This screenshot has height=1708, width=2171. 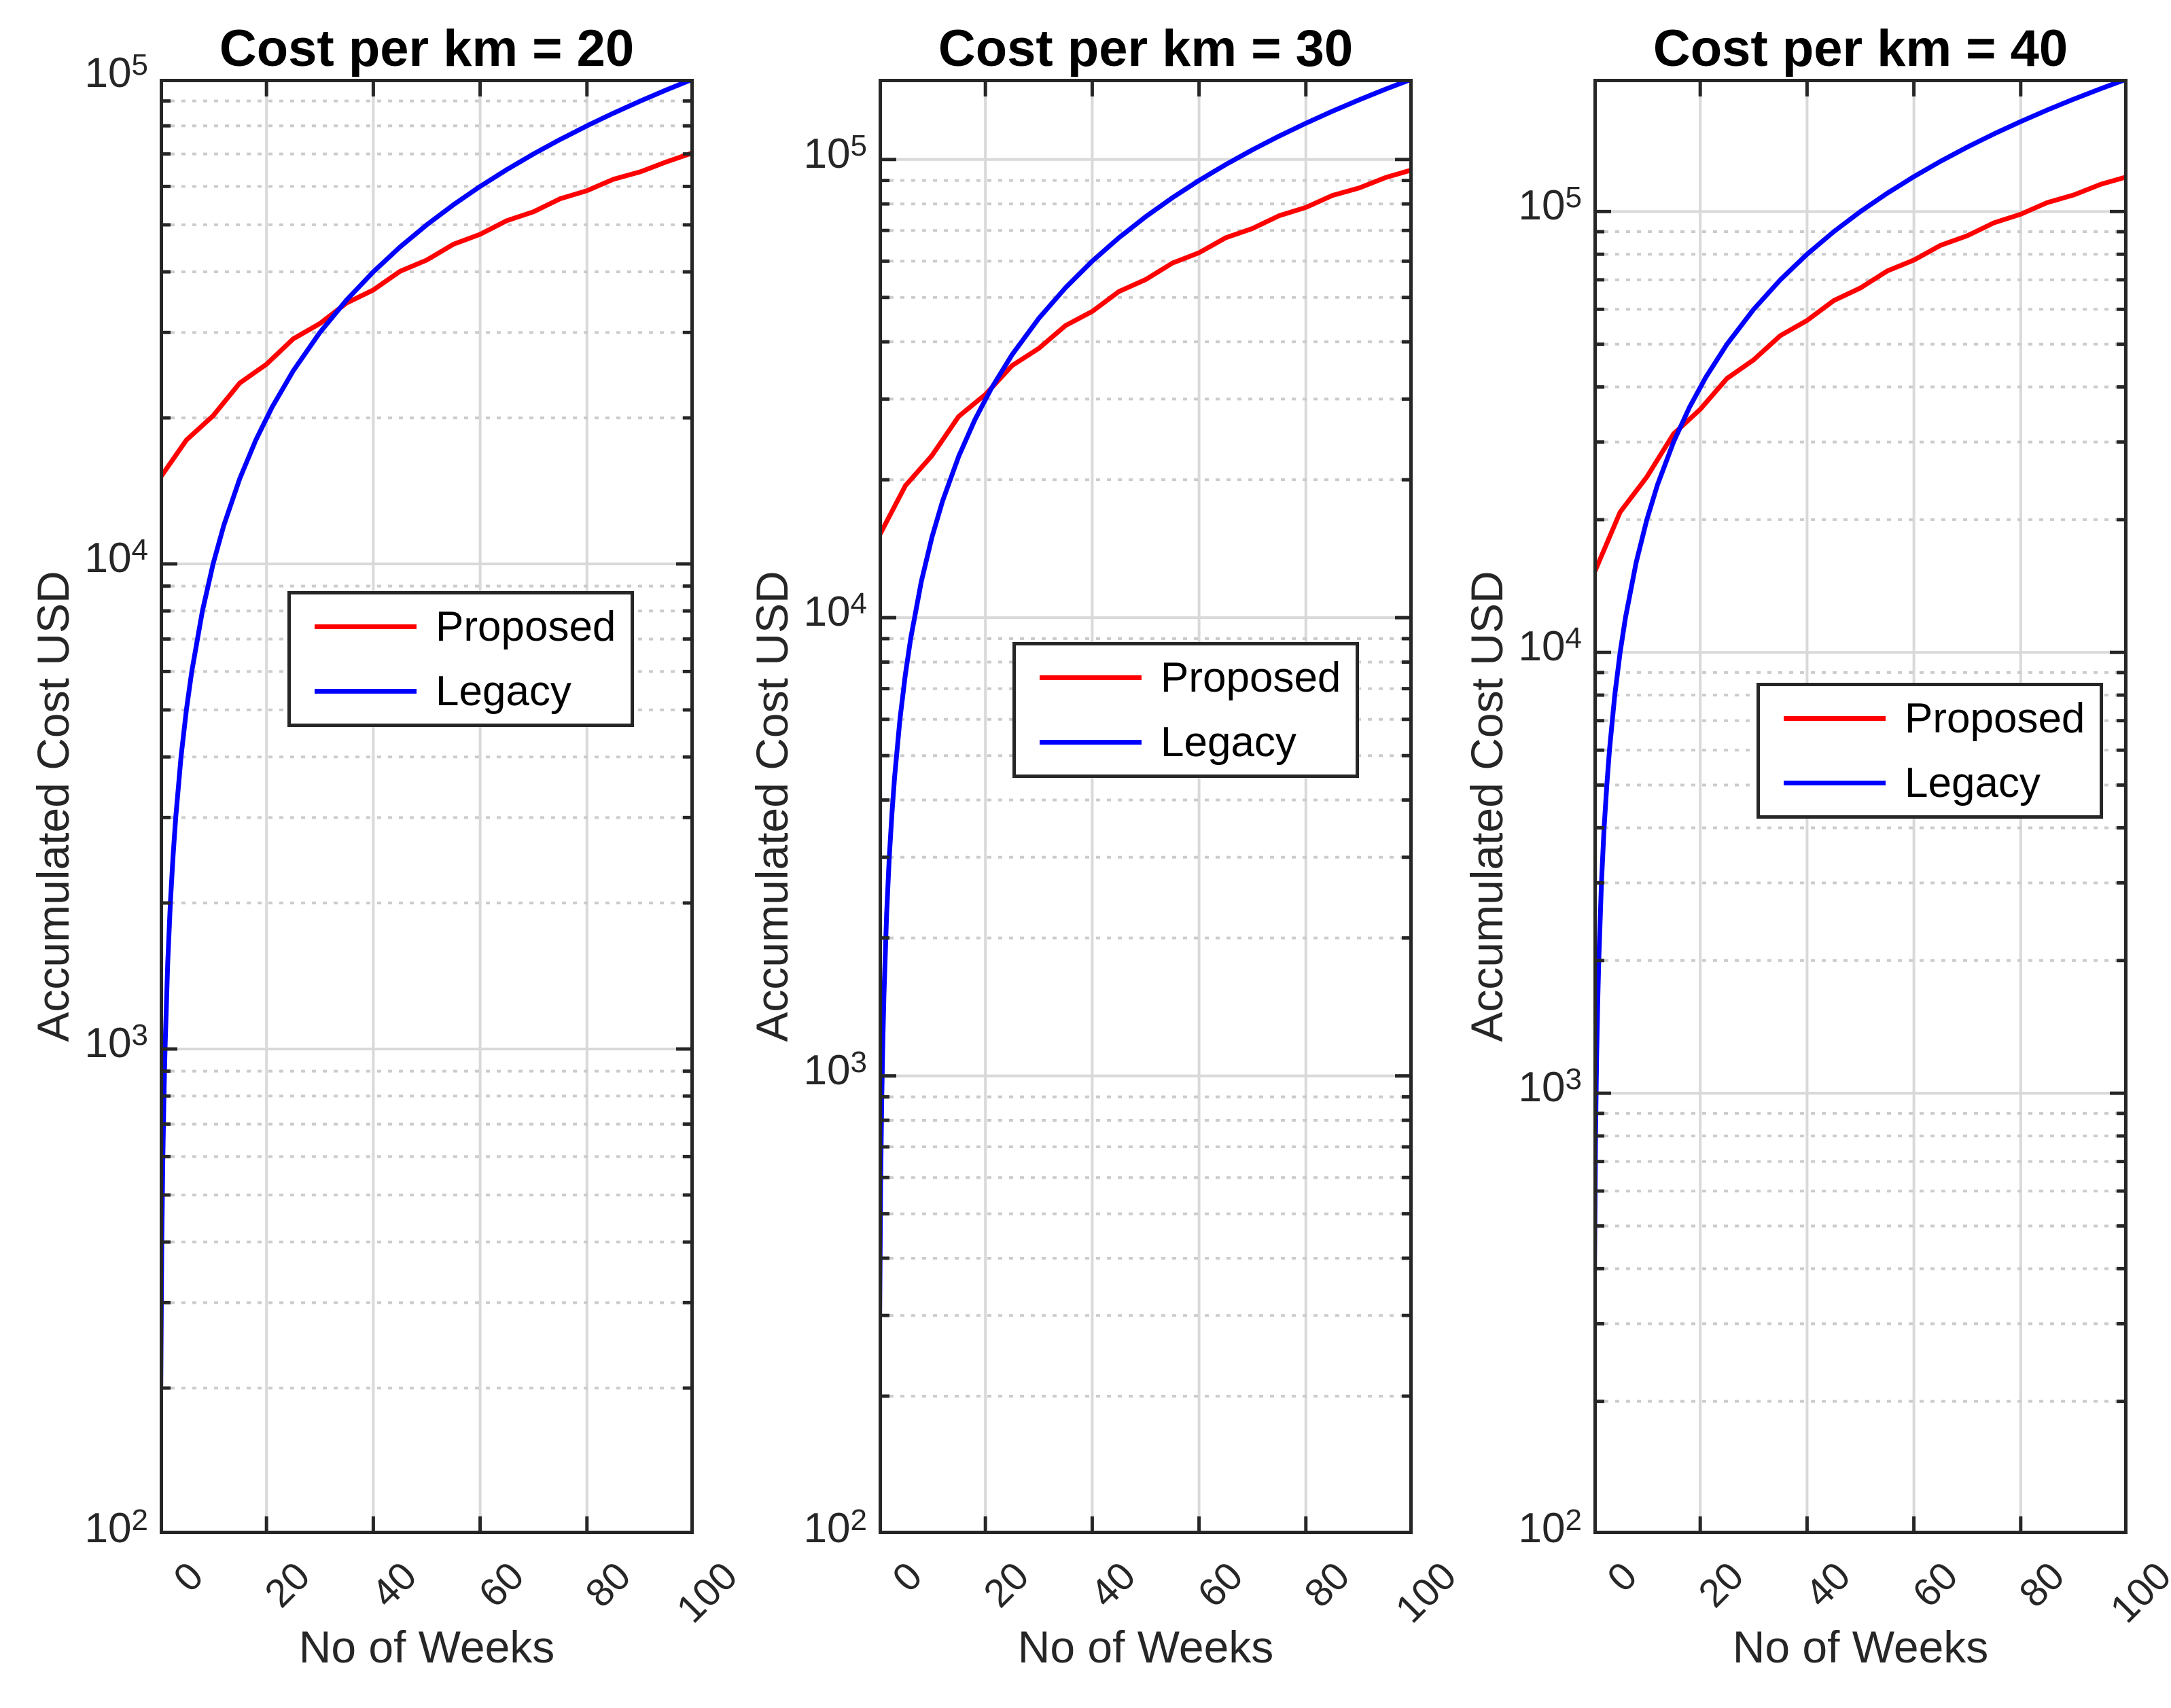 What do you see at coordinates (1860, 48) in the screenshot?
I see `plot-title: Cost per km = 40` at bounding box center [1860, 48].